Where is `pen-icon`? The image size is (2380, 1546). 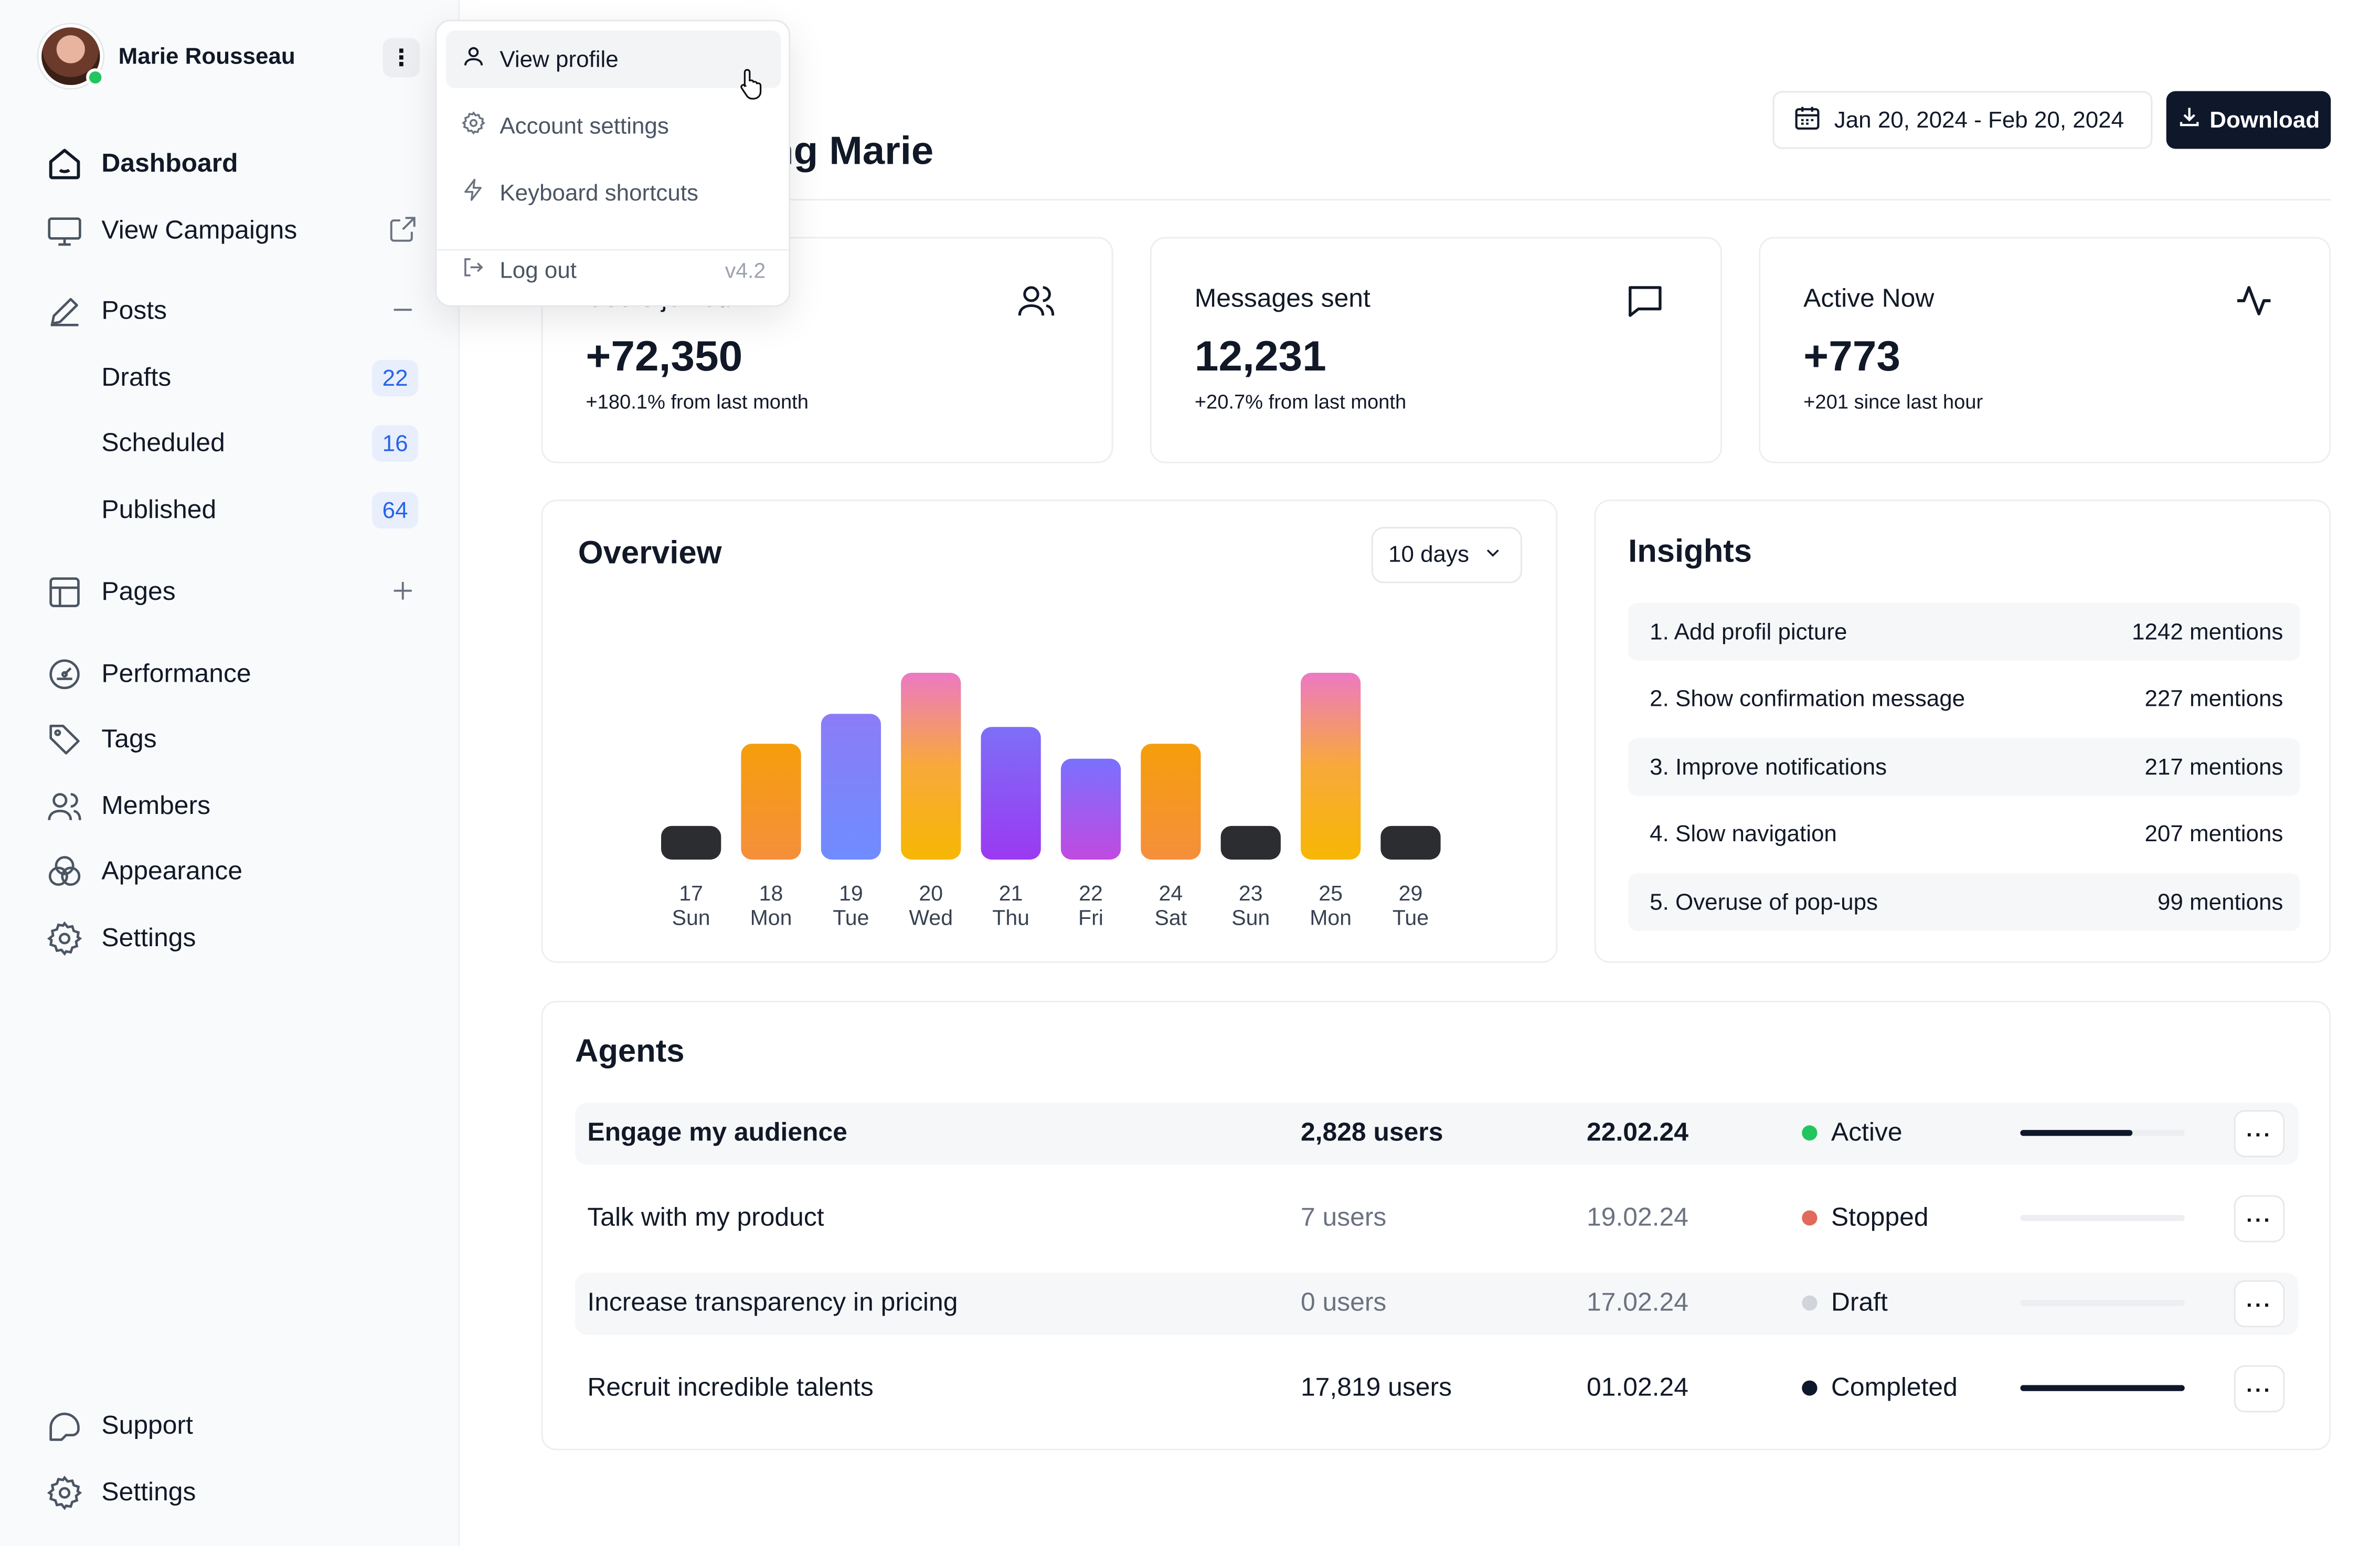 pen-icon is located at coordinates (64, 311).